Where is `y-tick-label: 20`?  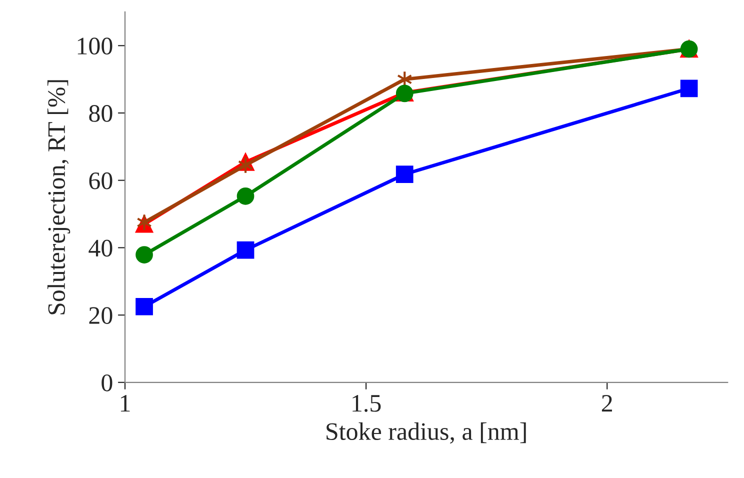
y-tick-label: 20 is located at coordinates (100, 315).